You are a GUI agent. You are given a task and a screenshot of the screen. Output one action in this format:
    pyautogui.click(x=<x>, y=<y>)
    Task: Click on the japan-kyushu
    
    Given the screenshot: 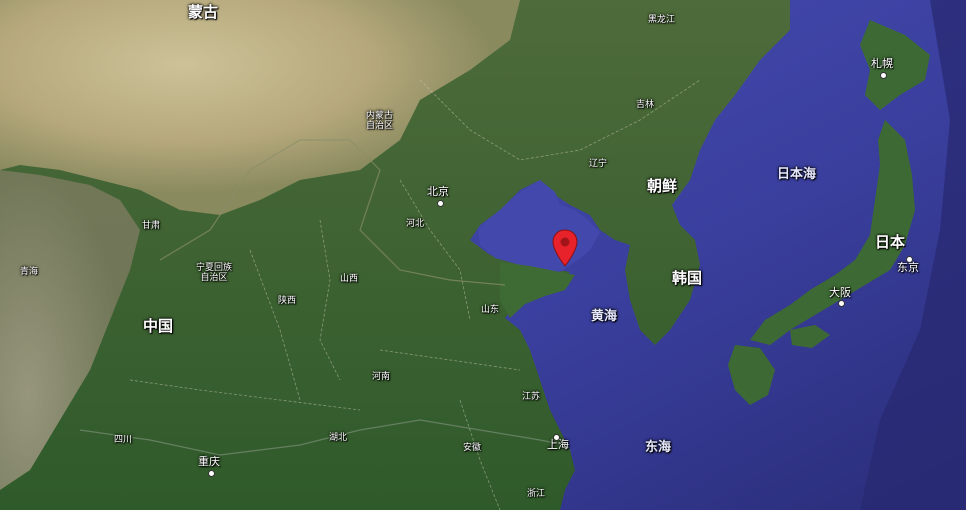 What is the action you would take?
    pyautogui.click(x=751, y=375)
    